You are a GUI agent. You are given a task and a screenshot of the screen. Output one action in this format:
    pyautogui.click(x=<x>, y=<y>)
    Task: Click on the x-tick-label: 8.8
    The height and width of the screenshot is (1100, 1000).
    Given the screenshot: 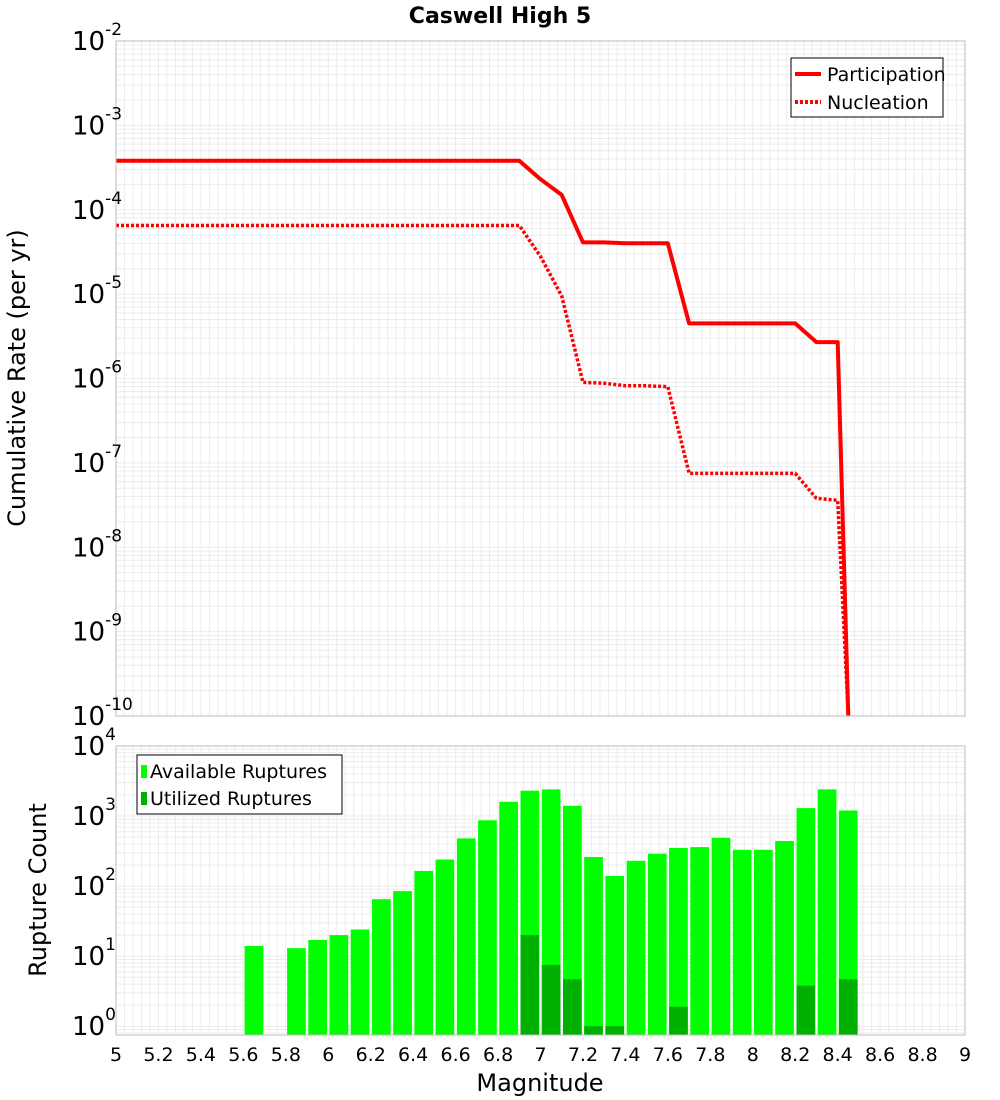 What is the action you would take?
    pyautogui.click(x=922, y=1055)
    